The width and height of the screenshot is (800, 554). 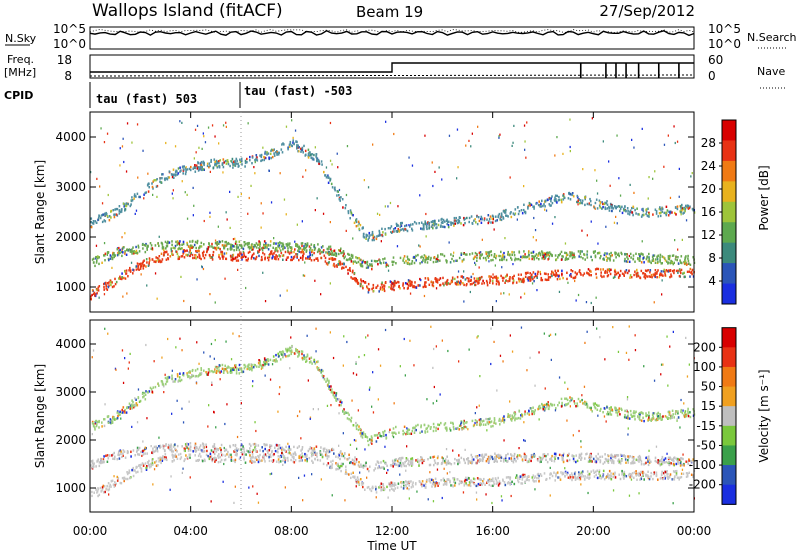 I want to click on nsky-label: N.Sky, so click(x=21, y=38).